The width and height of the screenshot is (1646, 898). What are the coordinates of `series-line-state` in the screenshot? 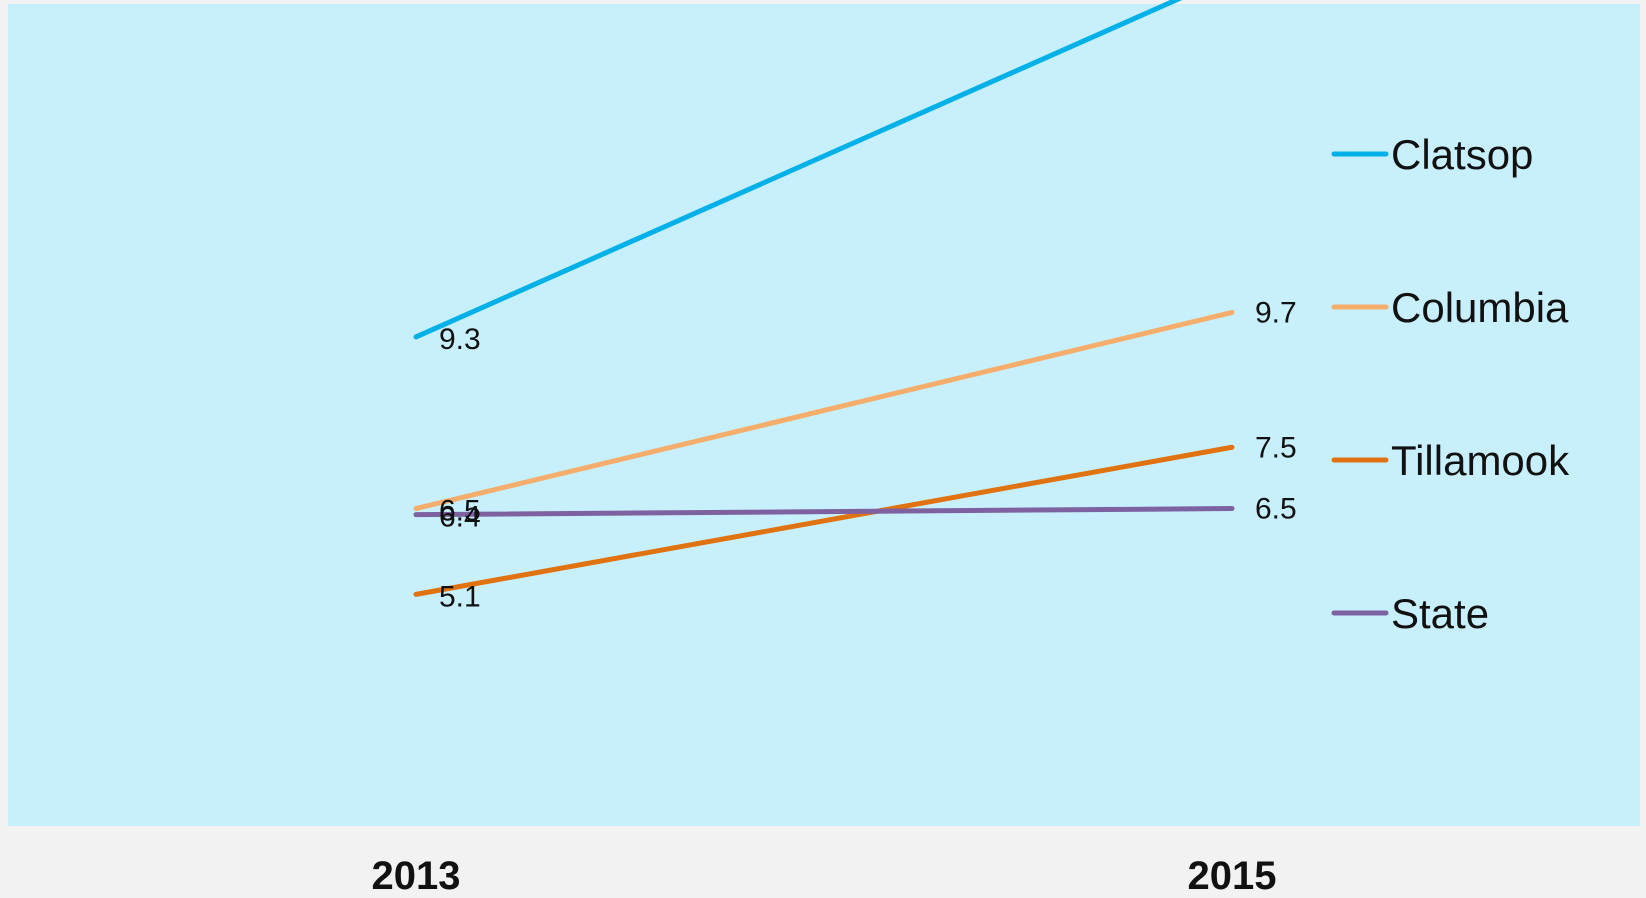 It's located at (824, 512).